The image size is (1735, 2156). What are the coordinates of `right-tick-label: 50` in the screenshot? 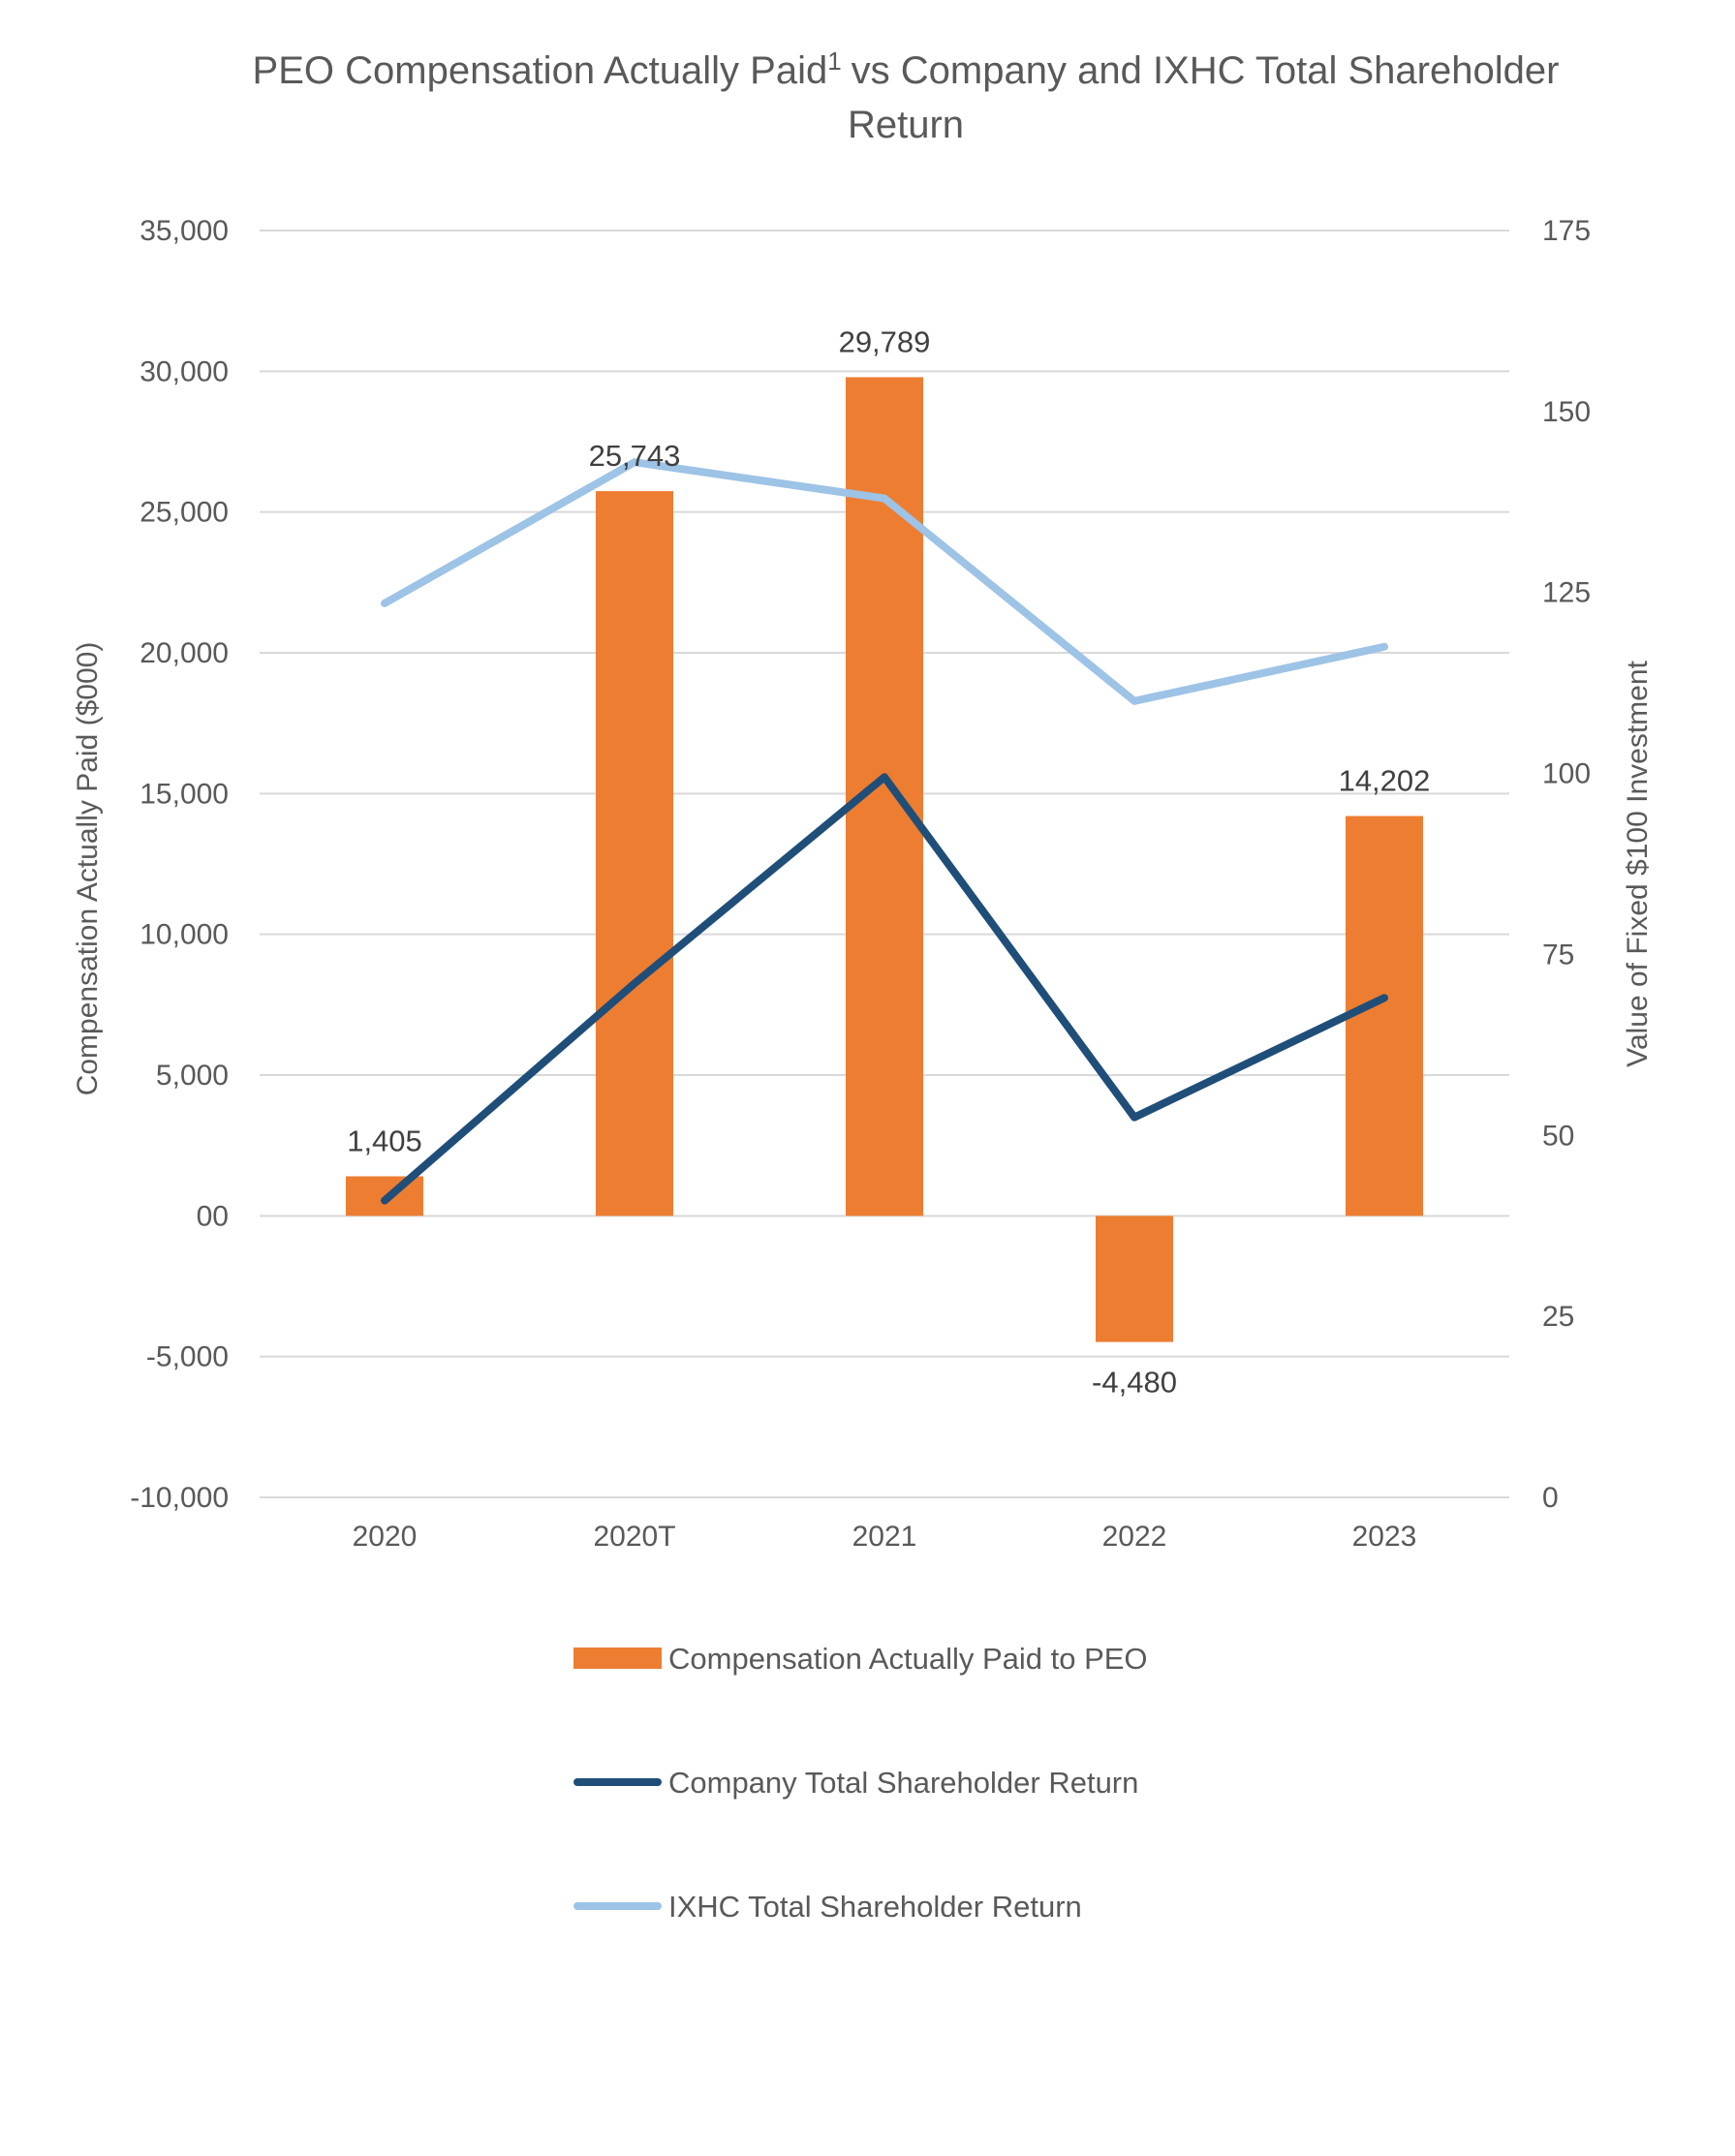 It's located at (1558, 1136).